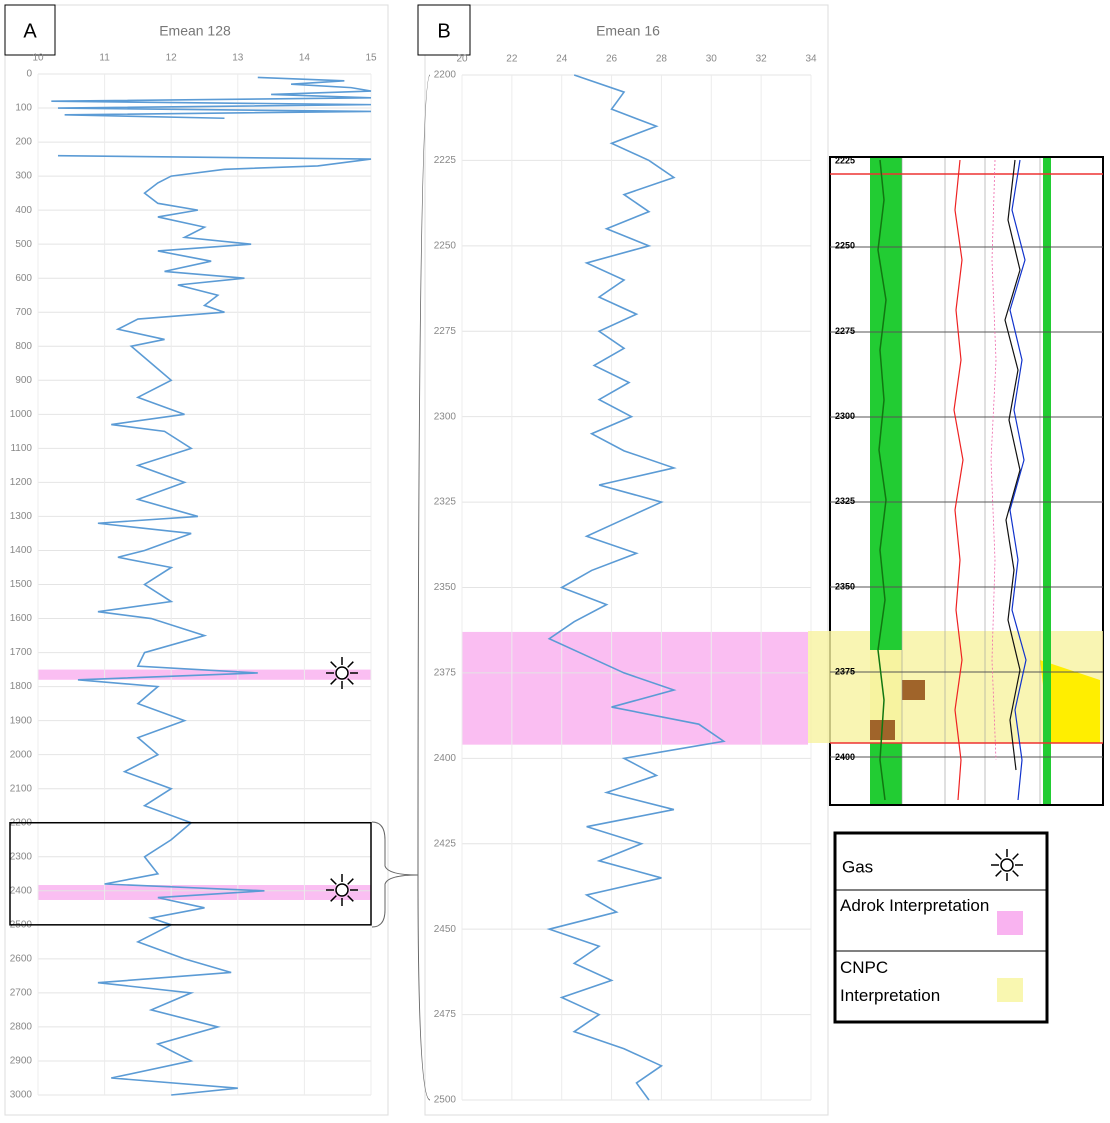  I want to click on legend-text-box: Adrok Interpretation, so click(915, 905).